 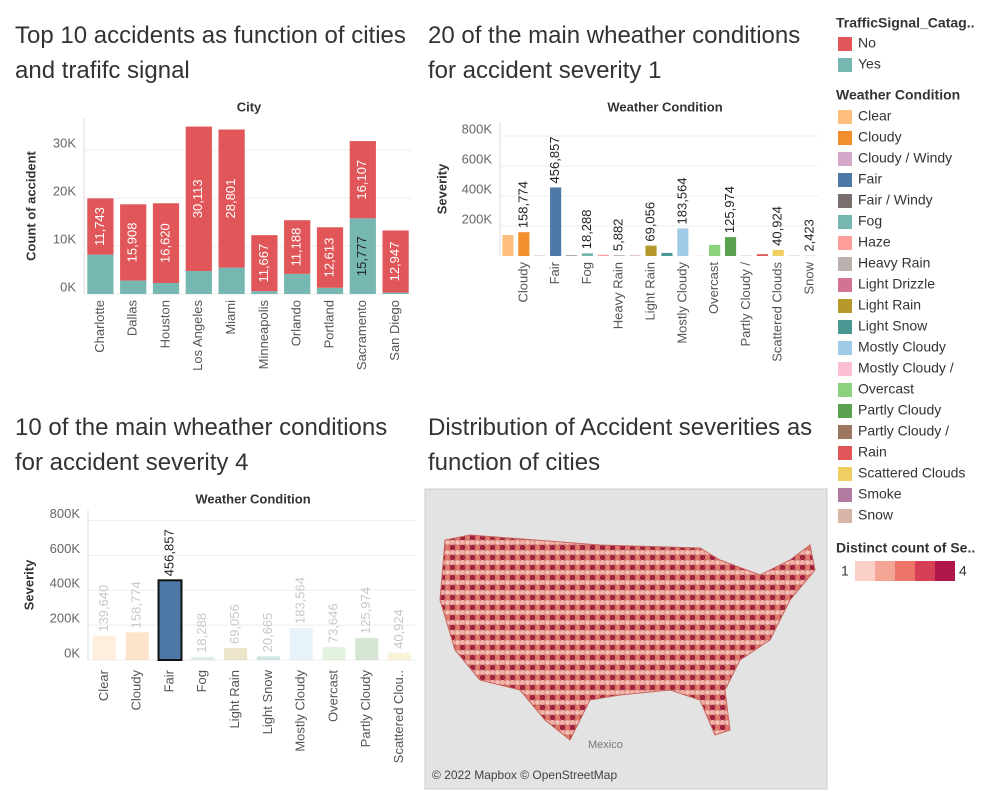 What do you see at coordinates (296, 323) in the screenshot?
I see `x-tick-label: Orlando` at bounding box center [296, 323].